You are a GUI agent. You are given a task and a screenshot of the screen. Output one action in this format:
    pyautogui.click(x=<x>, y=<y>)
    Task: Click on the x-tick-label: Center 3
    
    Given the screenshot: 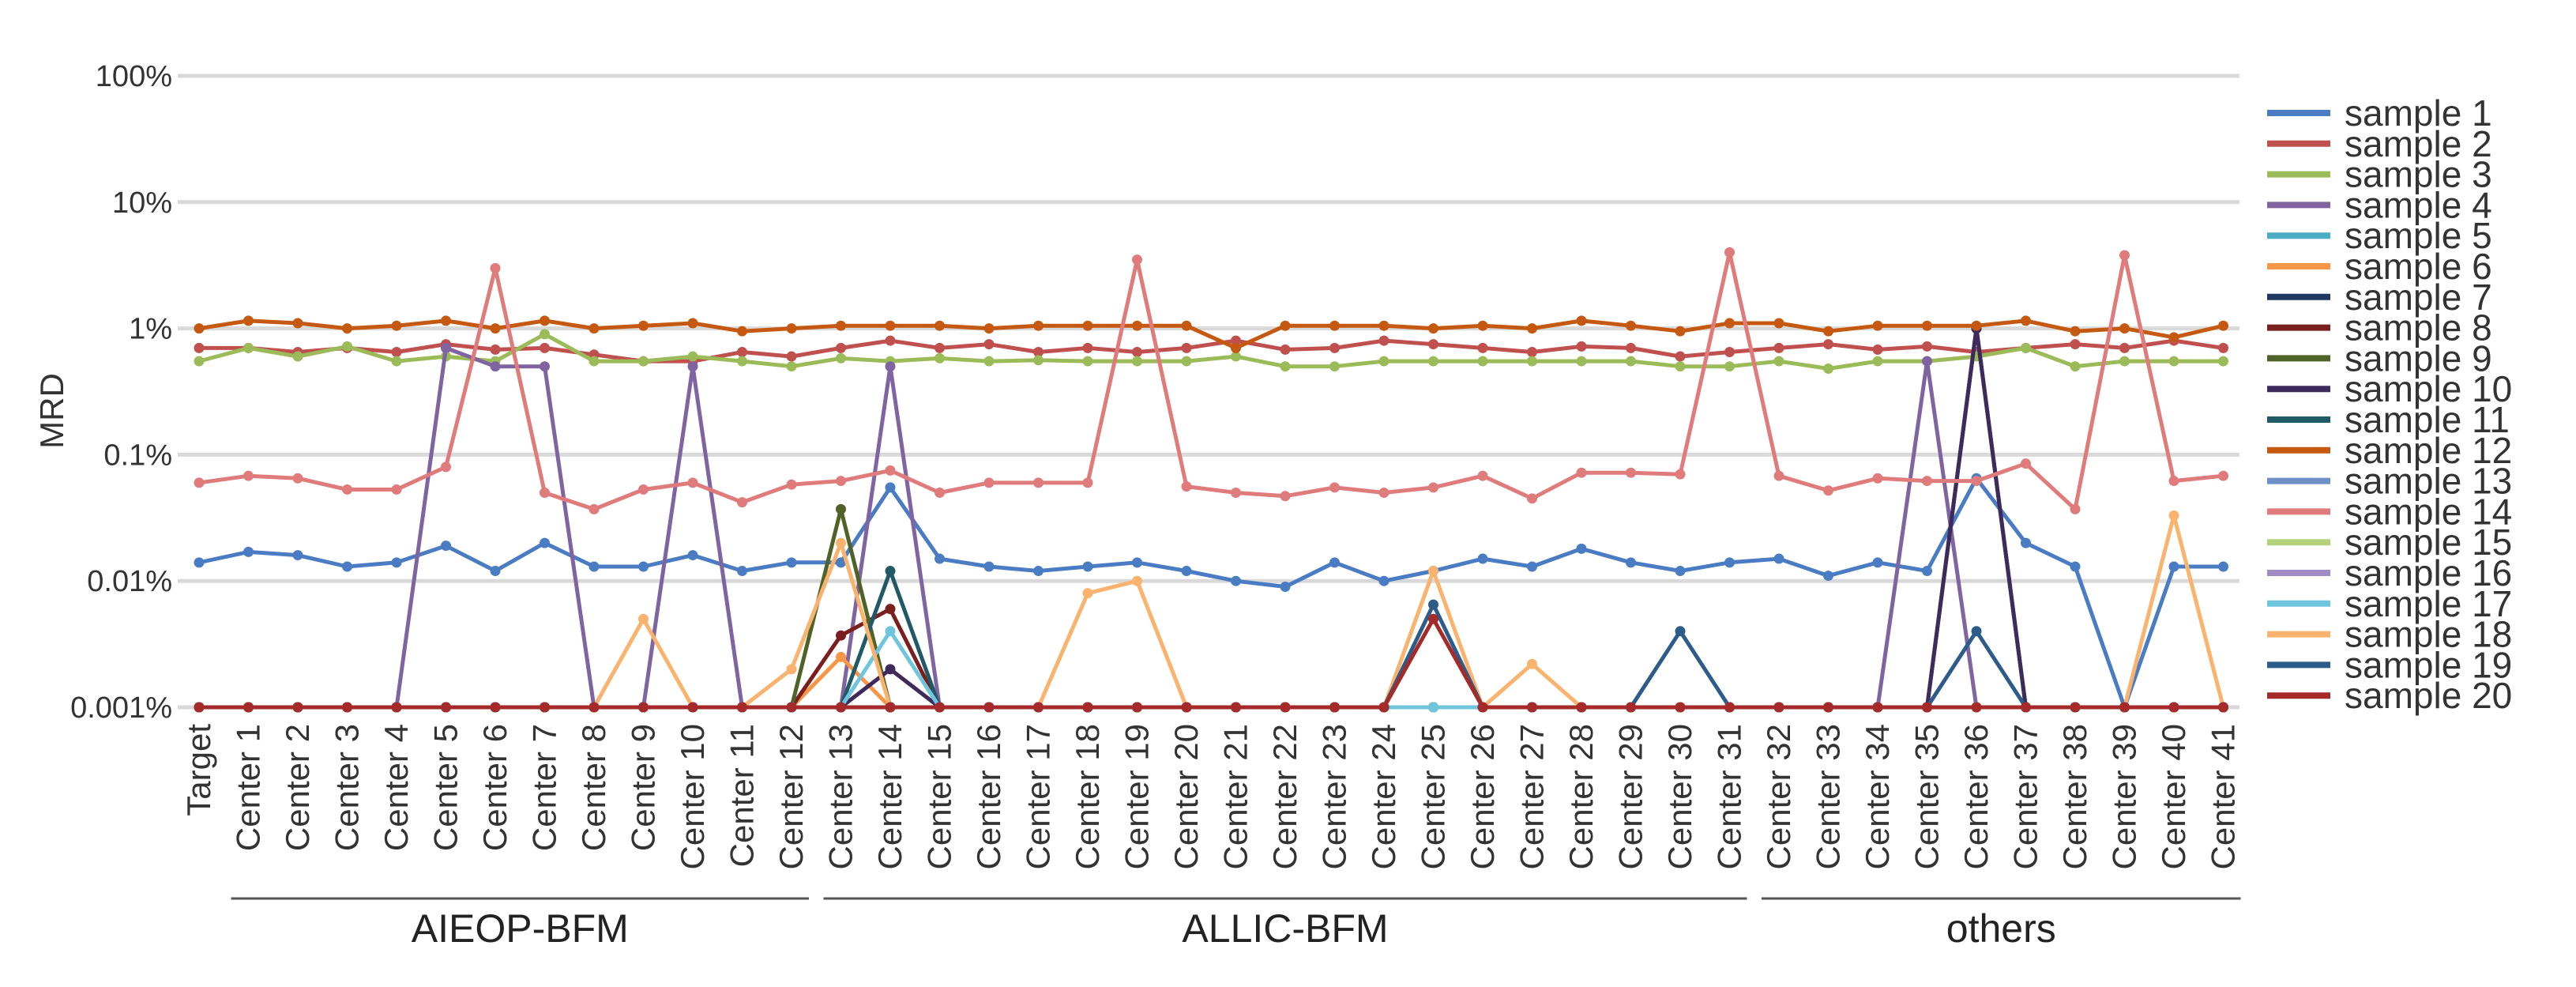 What is the action you would take?
    pyautogui.click(x=348, y=787)
    